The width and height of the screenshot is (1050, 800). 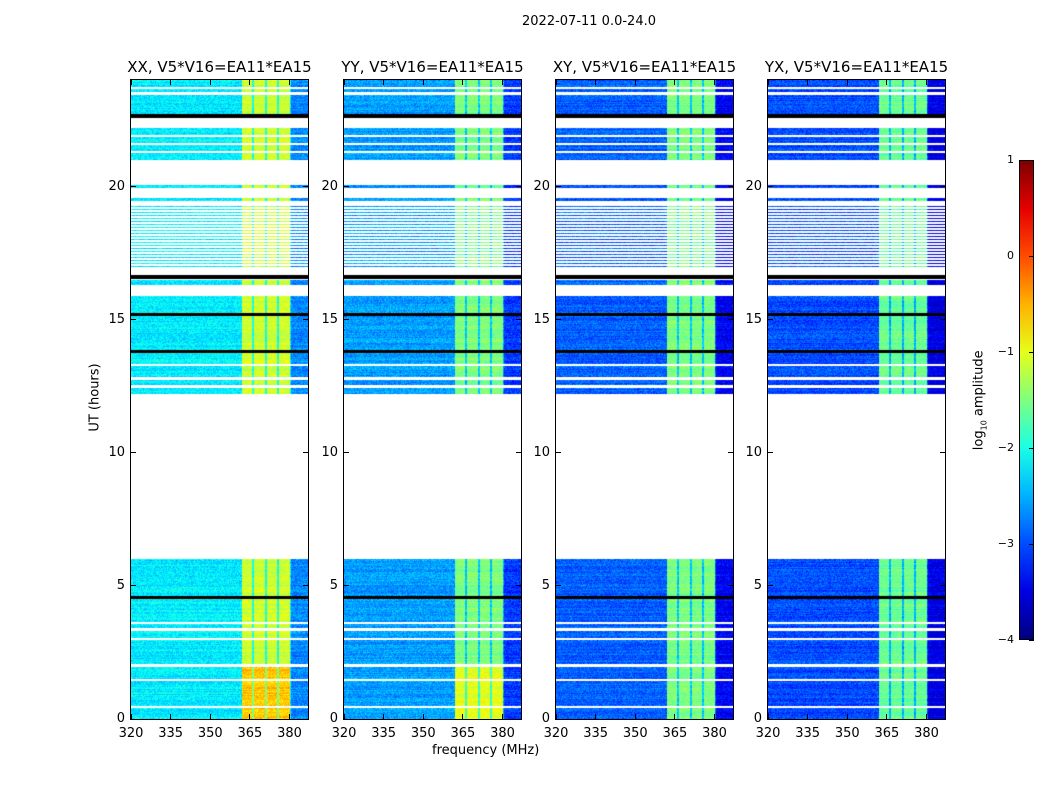 I want to click on colorbar-tick-label: −4, so click(x=1005, y=639).